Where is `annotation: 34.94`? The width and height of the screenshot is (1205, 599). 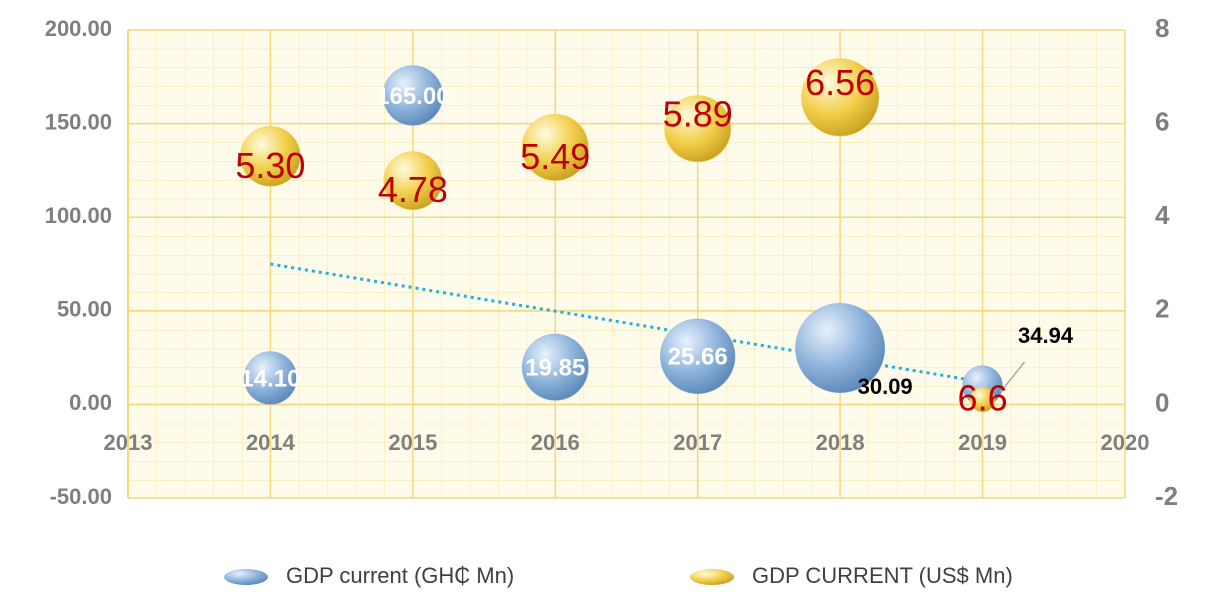
annotation: 34.94 is located at coordinates (1046, 335).